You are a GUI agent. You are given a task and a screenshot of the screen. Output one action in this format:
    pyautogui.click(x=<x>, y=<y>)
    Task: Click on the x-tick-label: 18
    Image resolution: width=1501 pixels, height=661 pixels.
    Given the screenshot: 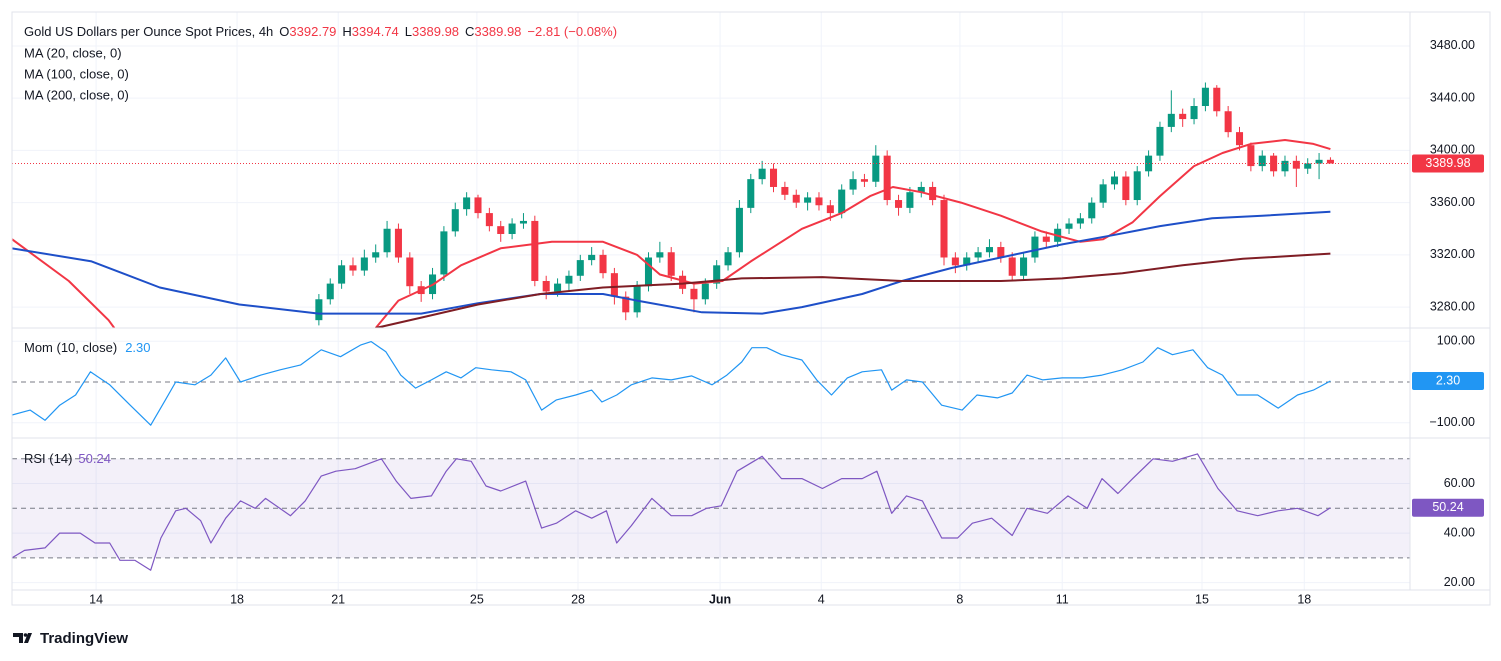 What is the action you would take?
    pyautogui.click(x=1304, y=599)
    